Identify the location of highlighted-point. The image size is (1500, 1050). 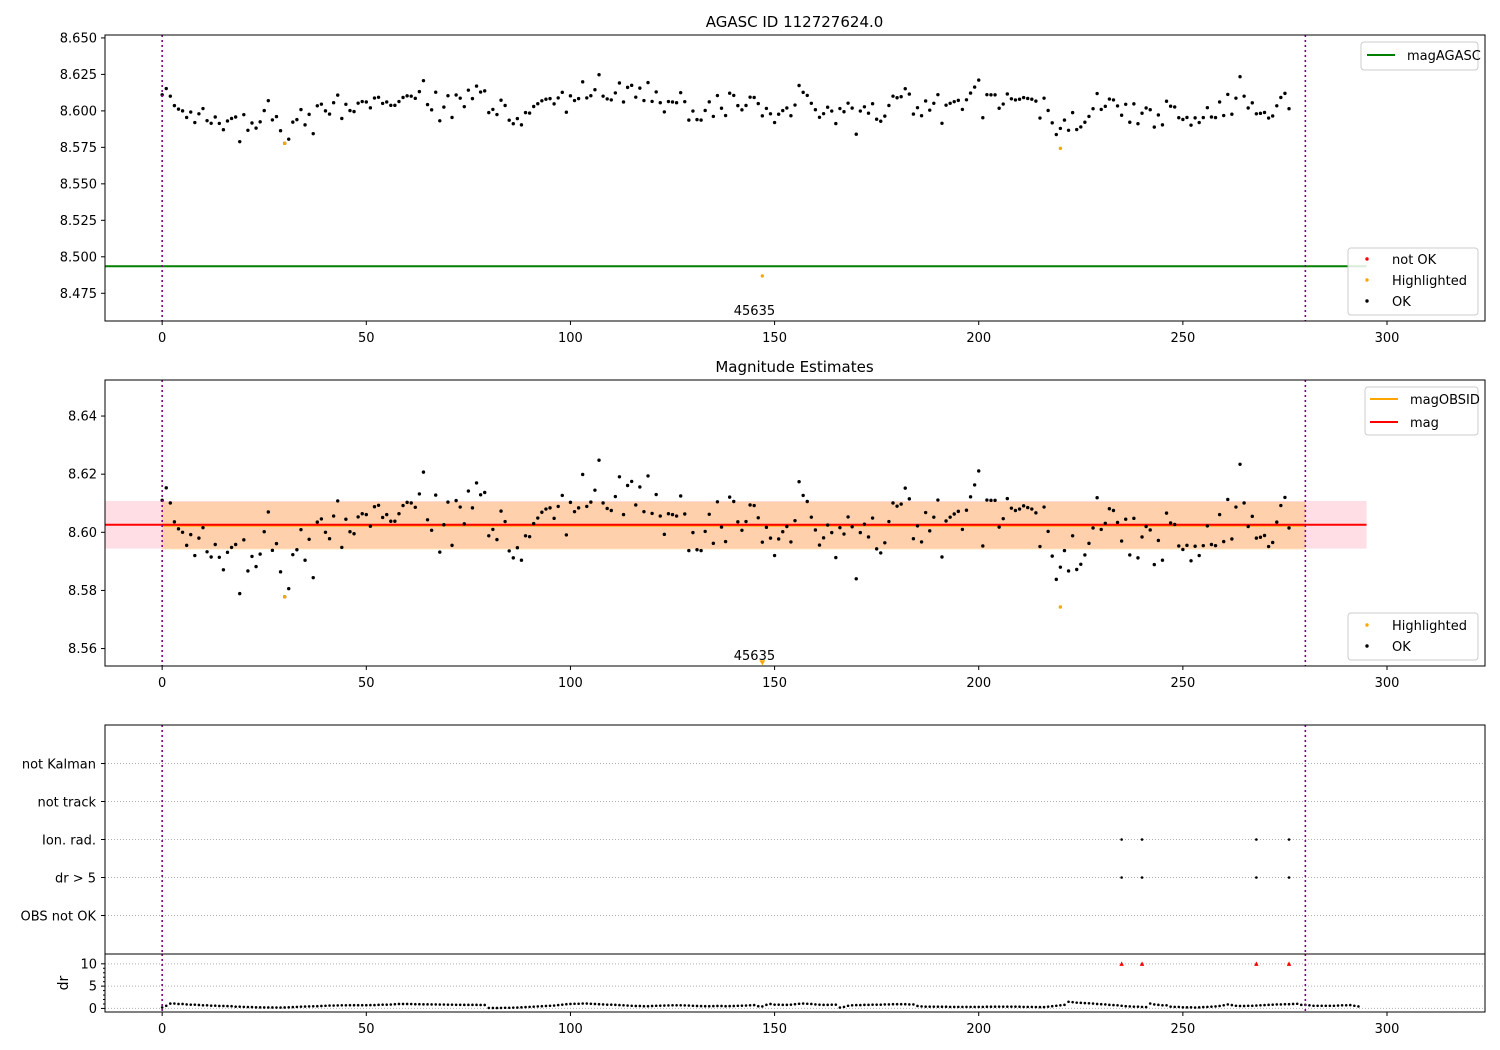
(1060, 607).